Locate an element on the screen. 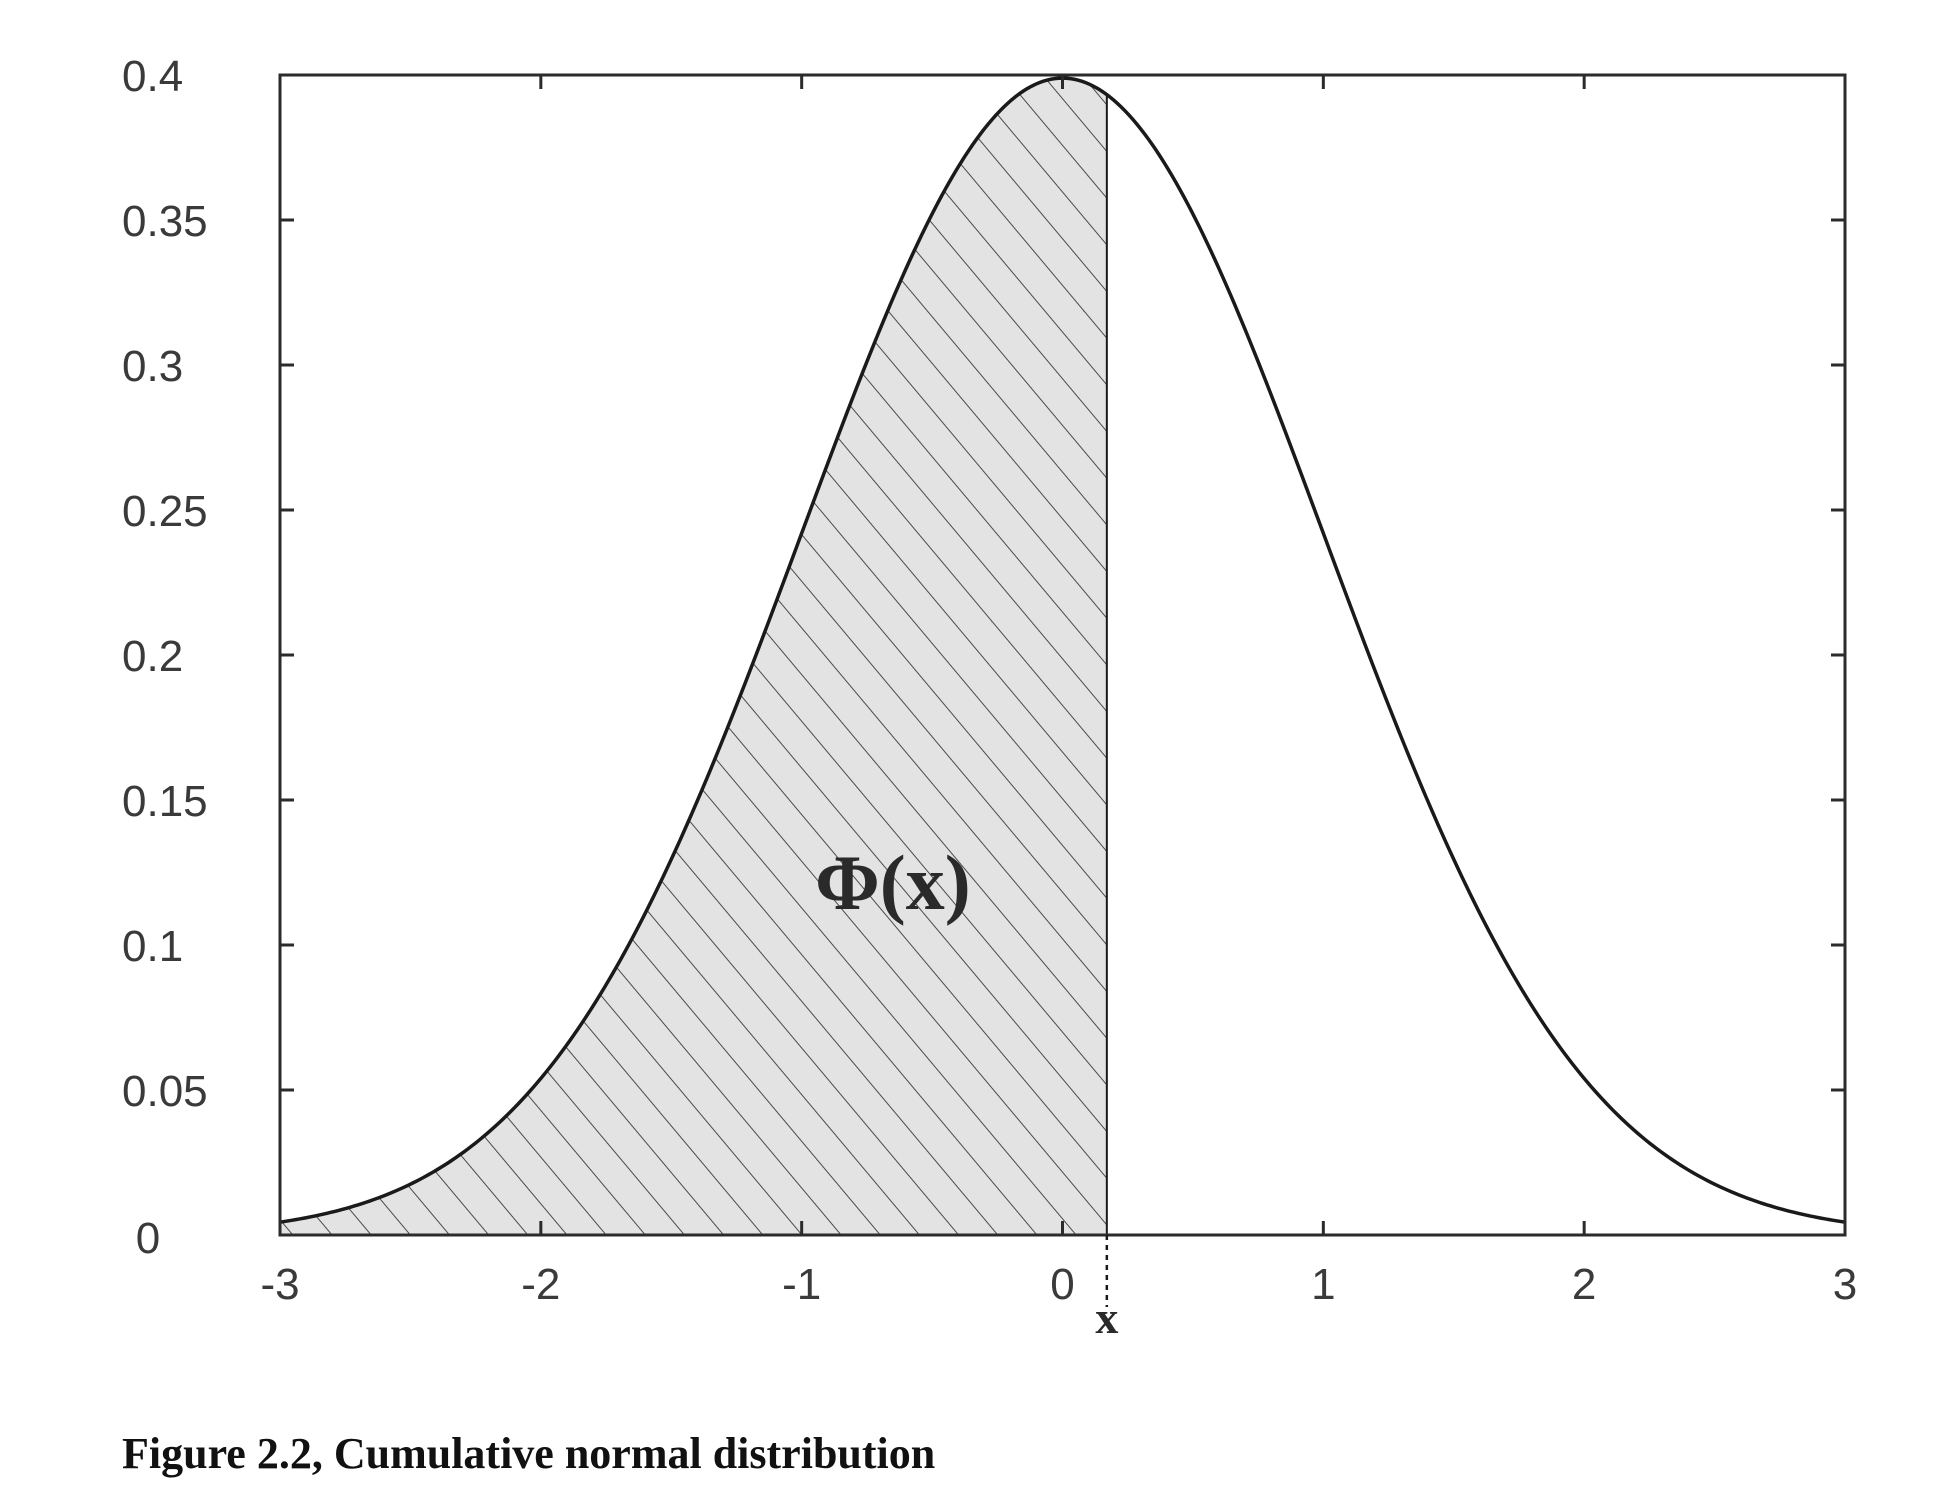  x-tick-label: 2 is located at coordinates (1584, 1284).